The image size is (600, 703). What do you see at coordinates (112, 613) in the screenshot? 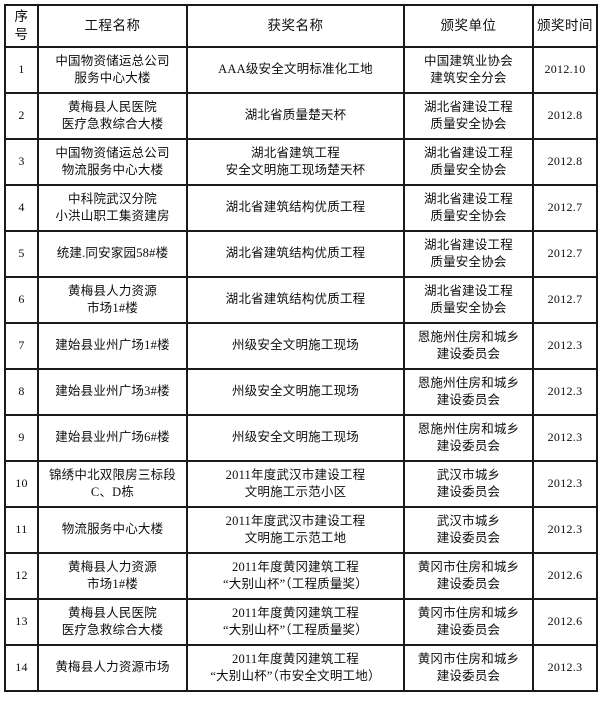
I see `cell-project-line: 黄梅县人民医院` at bounding box center [112, 613].